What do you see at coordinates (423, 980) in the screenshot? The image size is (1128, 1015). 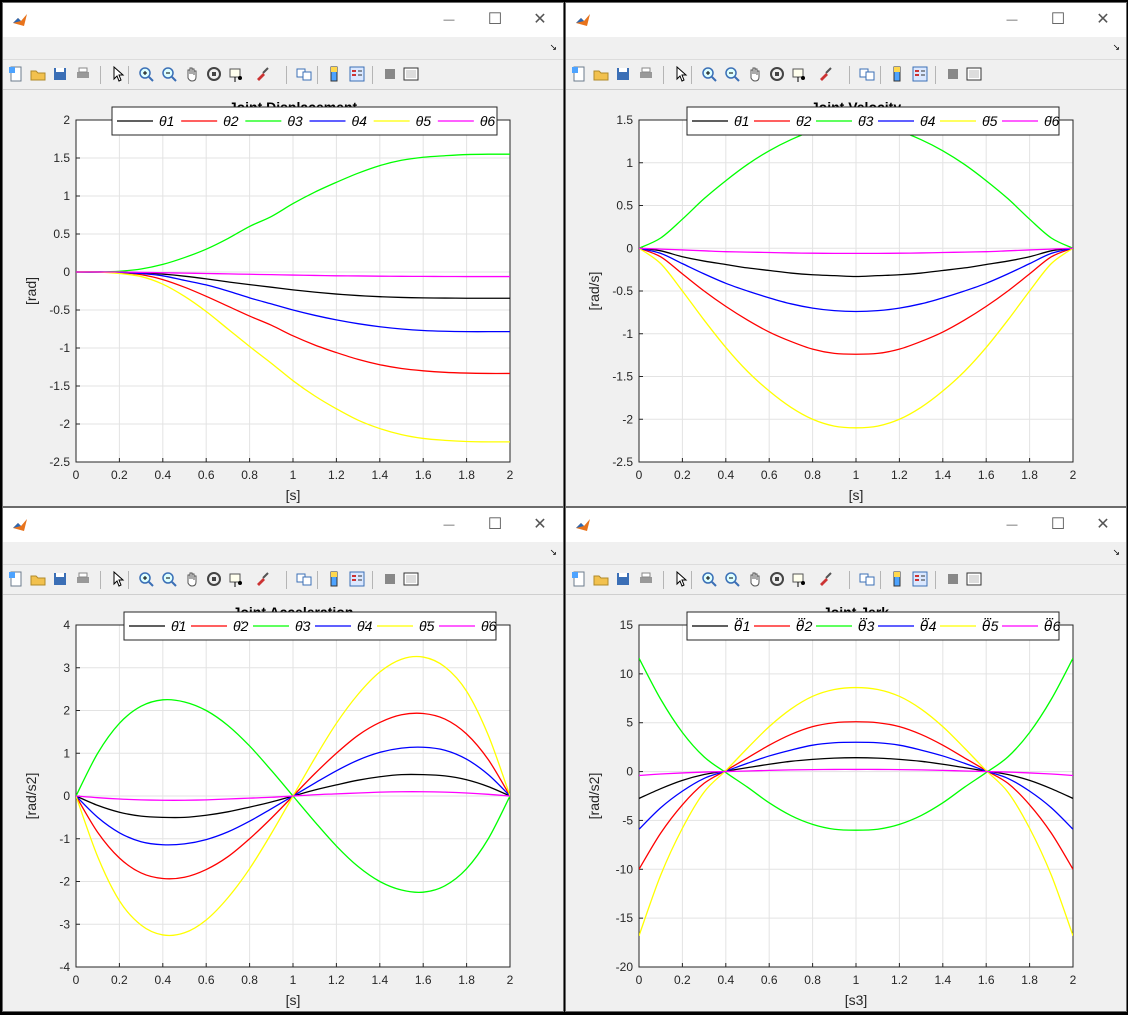 I see `x-tick-label: 1.6` at bounding box center [423, 980].